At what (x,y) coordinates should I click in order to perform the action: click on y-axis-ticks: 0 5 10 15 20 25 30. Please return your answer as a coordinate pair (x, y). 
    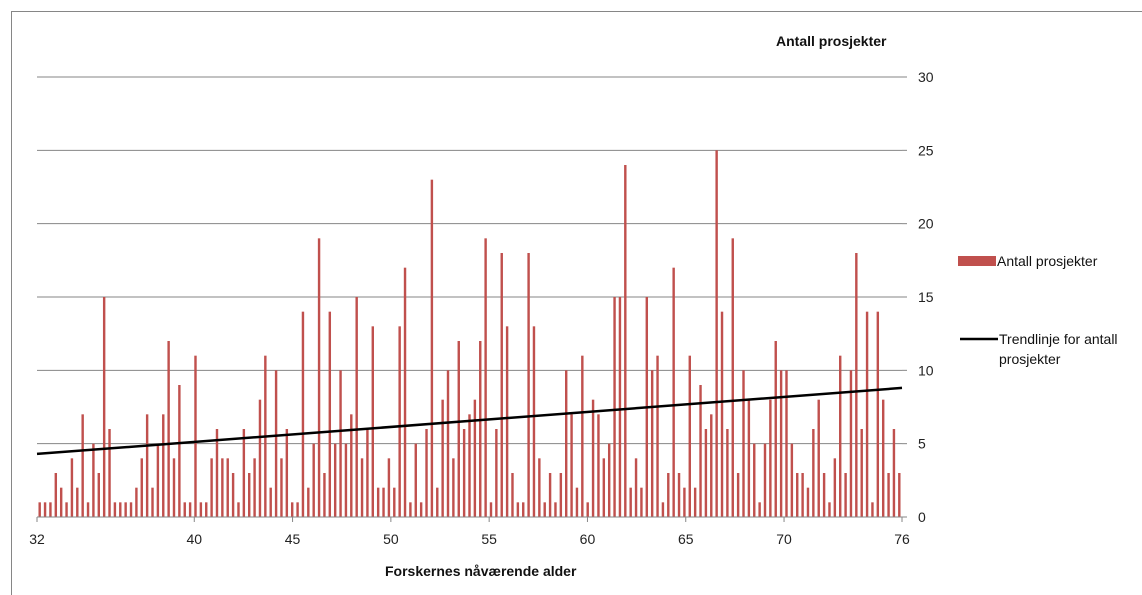
    Looking at the image, I should click on (918, 297).